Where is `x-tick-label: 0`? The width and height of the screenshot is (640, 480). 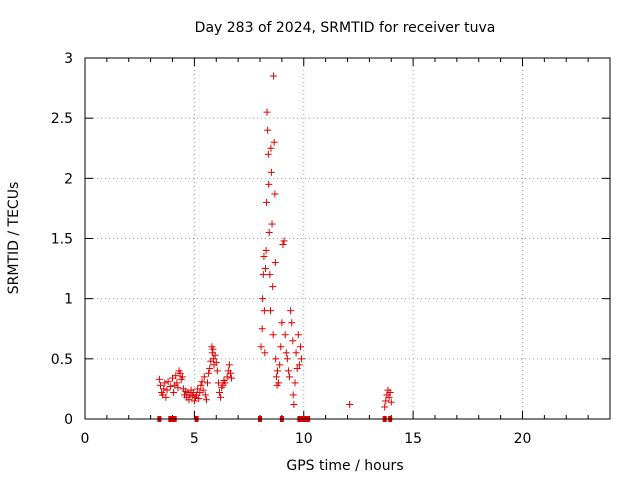 x-tick-label: 0 is located at coordinates (85, 439).